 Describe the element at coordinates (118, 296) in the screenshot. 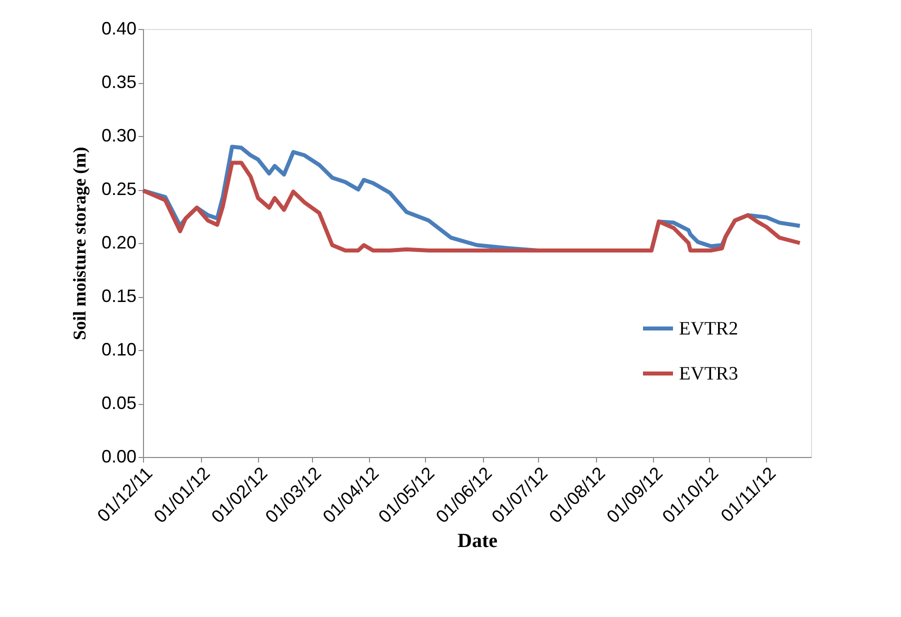

I see `y-tick-label: 0.15` at that location.